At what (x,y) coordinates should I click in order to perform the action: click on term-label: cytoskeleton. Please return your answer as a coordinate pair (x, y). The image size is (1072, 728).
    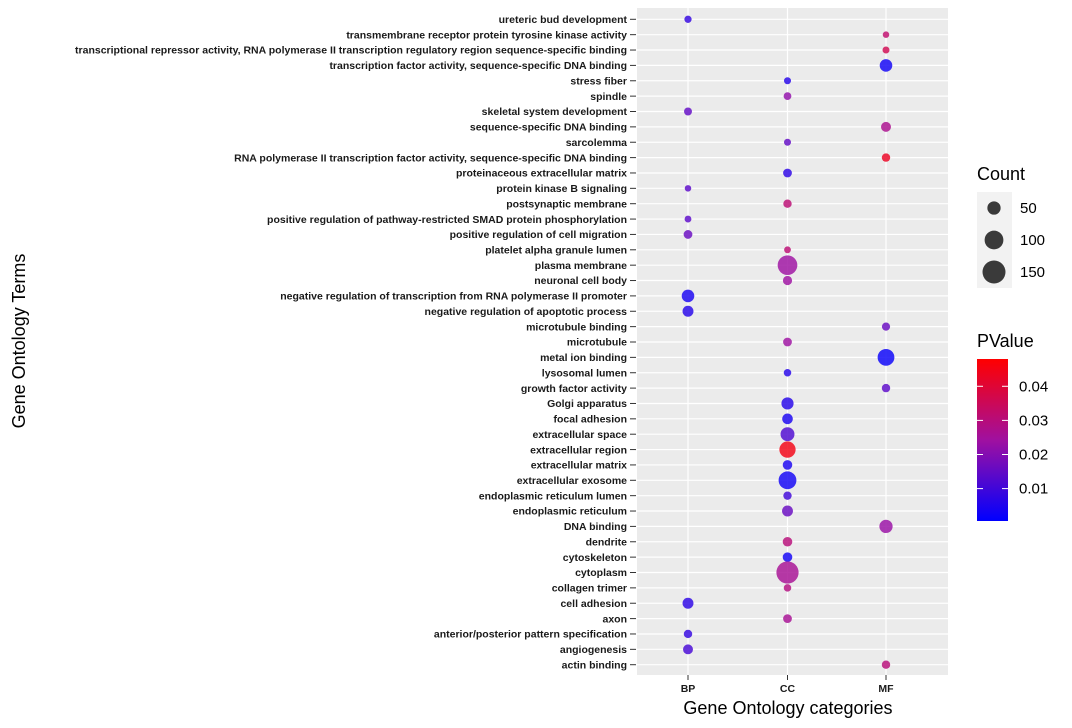
    Looking at the image, I should click on (595, 558).